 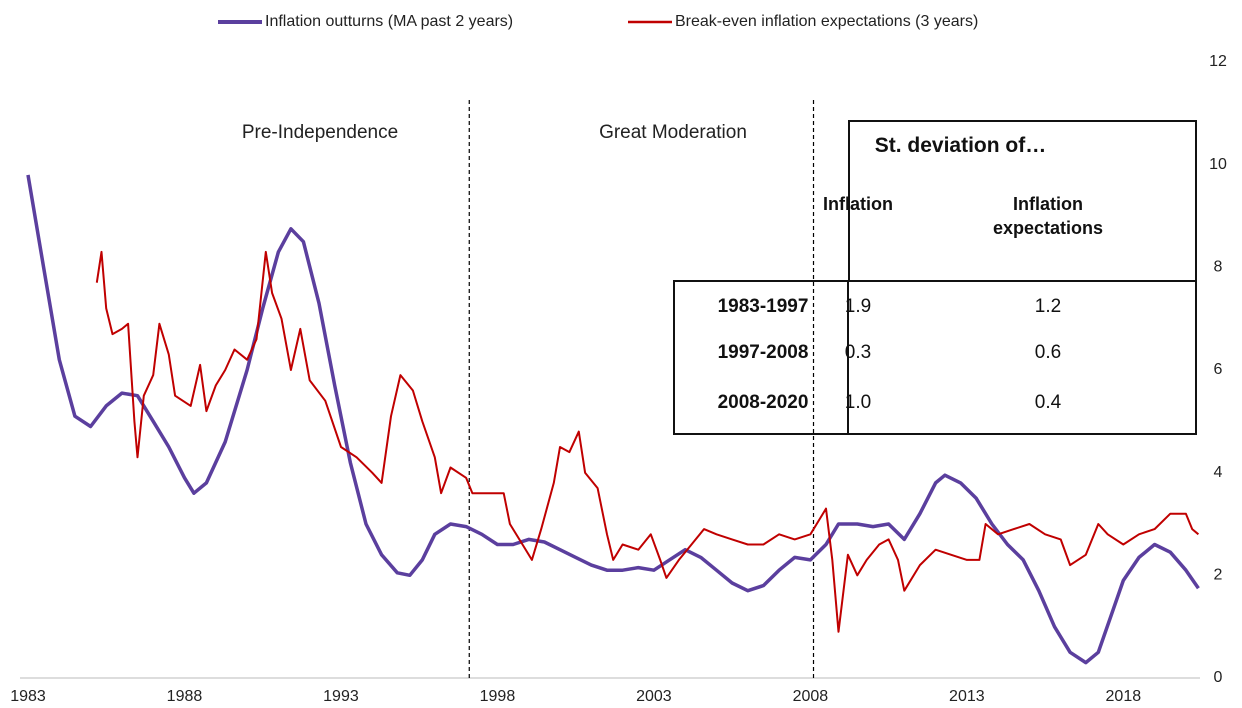 What do you see at coordinates (1218, 472) in the screenshot?
I see `y-tick-label: 4` at bounding box center [1218, 472].